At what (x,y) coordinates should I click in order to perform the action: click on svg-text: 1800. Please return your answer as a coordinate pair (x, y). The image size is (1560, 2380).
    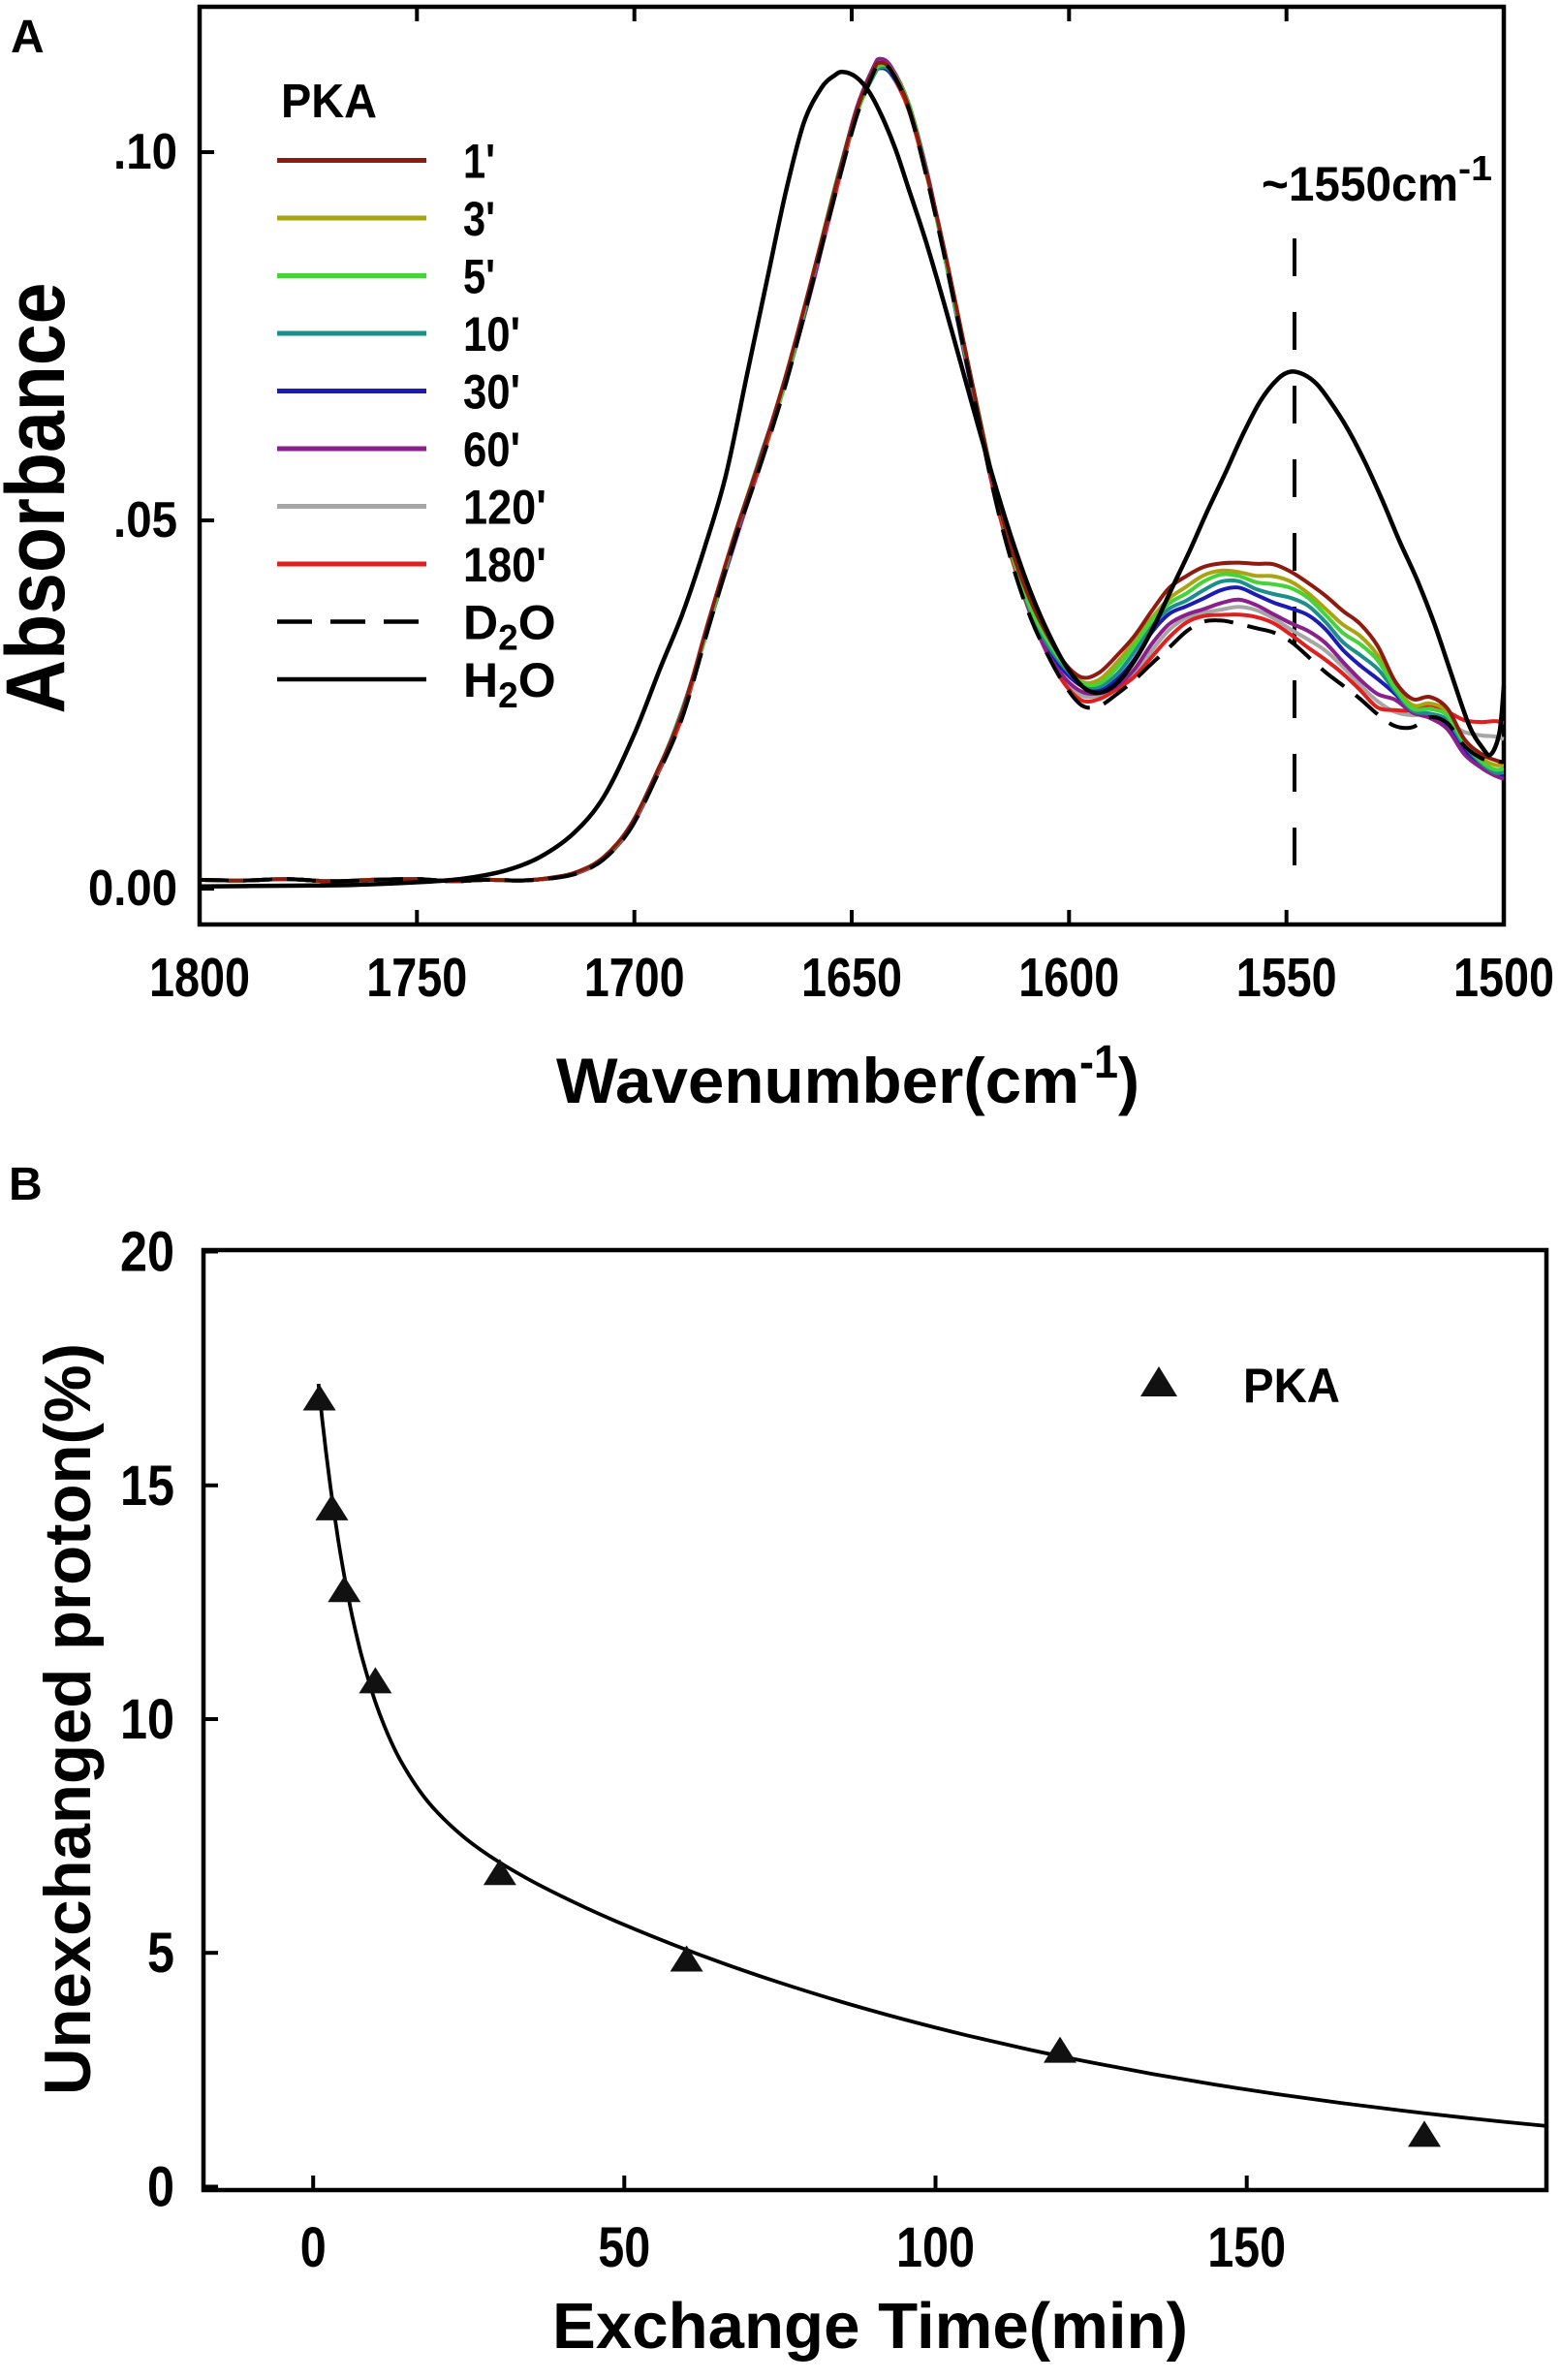
    Looking at the image, I should click on (200, 978).